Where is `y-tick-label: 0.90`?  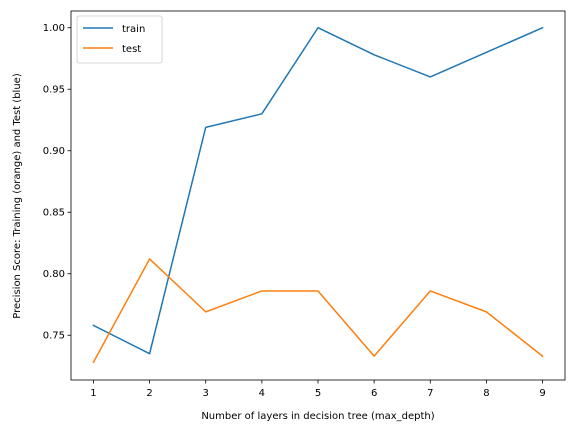 y-tick-label: 0.90 is located at coordinates (54, 151).